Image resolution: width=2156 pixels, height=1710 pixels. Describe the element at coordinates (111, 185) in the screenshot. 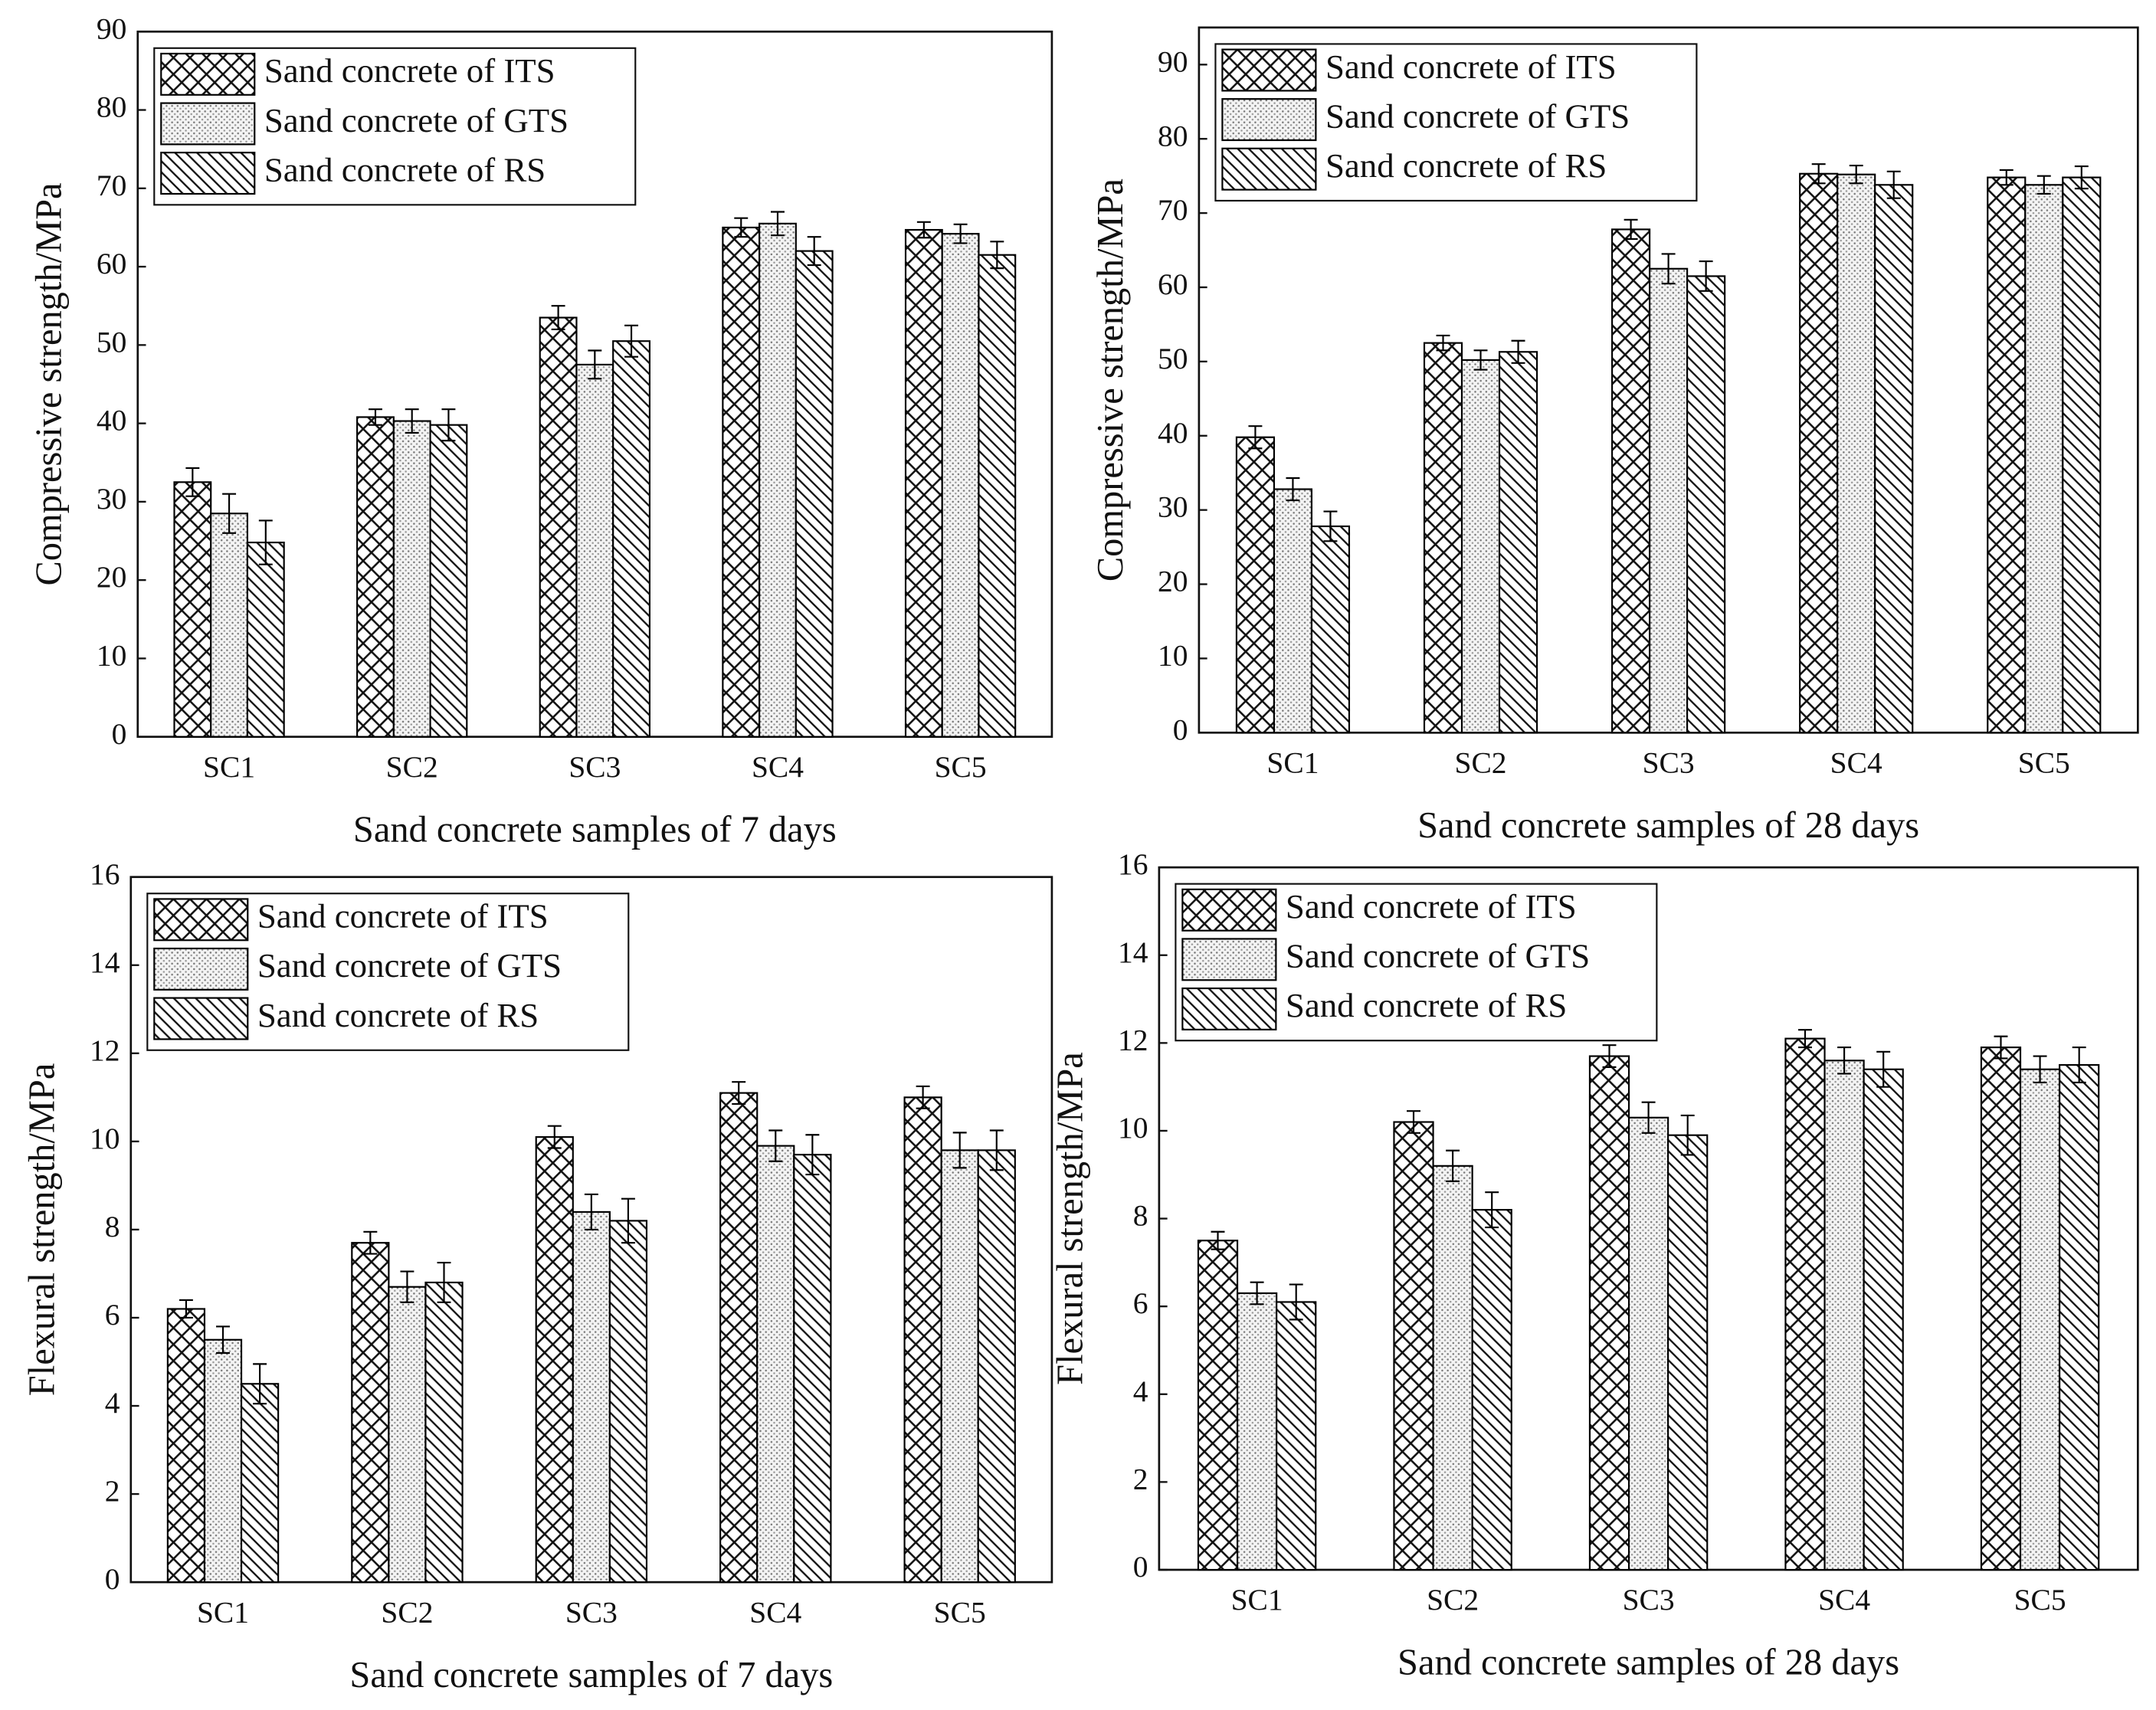

I see `y-tick-label: 70` at that location.